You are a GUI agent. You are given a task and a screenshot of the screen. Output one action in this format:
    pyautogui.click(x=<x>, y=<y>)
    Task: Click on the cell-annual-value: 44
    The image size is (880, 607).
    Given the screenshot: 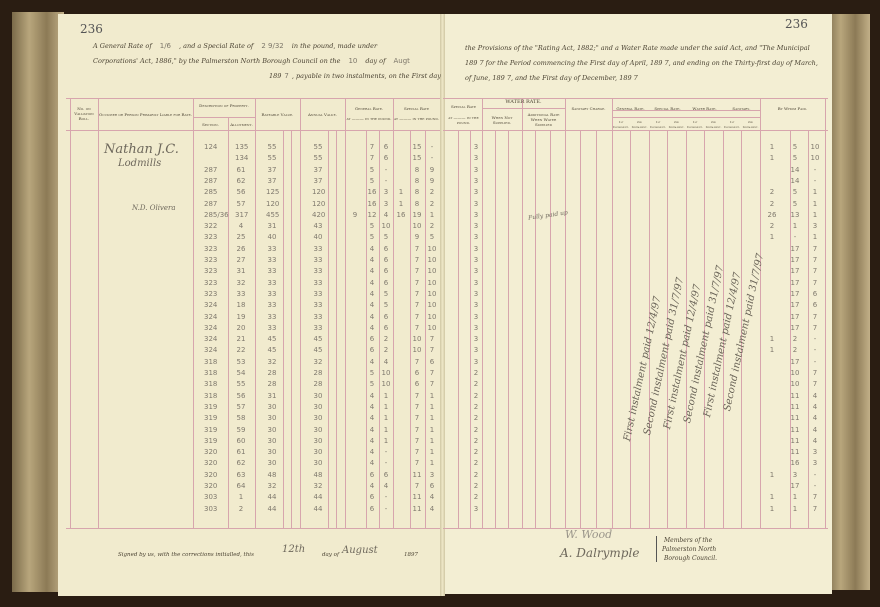 What is the action you would take?
    pyautogui.click(x=318, y=497)
    